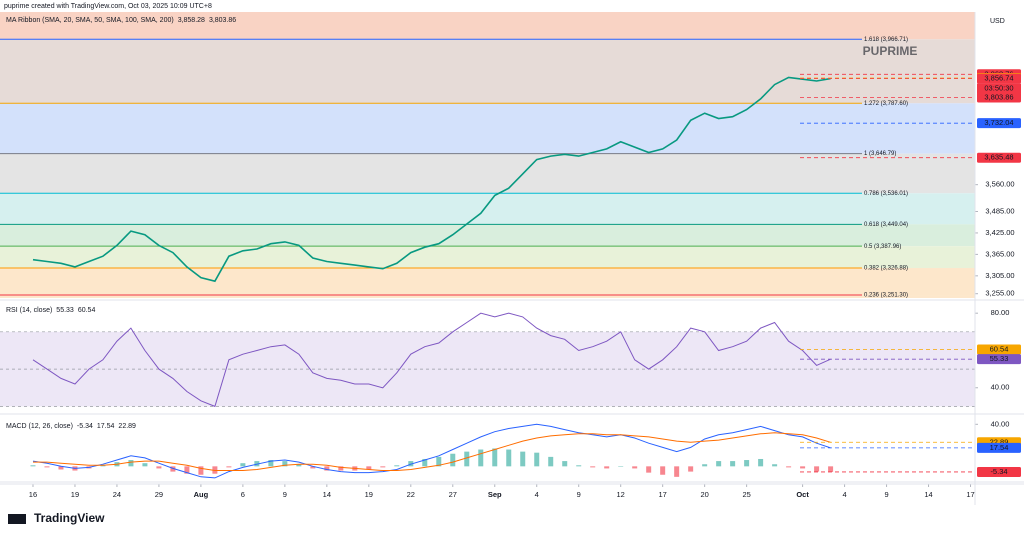 The height and width of the screenshot is (534, 1024). Describe the element at coordinates (999, 293) in the screenshot. I see `y-tick-label: 3,255.00` at that location.